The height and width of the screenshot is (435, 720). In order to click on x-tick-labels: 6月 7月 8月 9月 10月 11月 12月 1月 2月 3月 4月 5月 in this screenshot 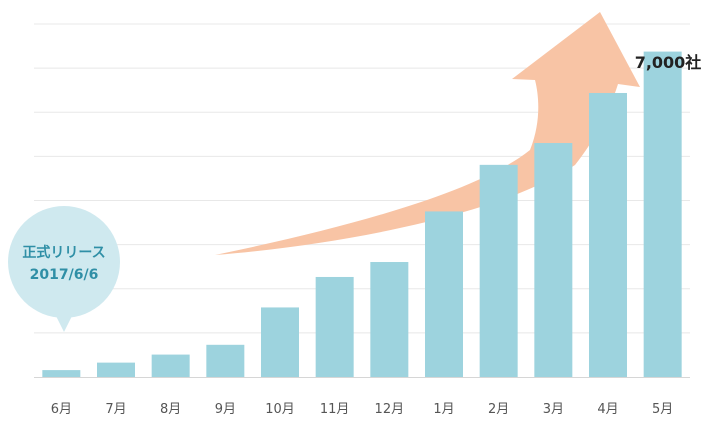, I will do `click(362, 409)`.